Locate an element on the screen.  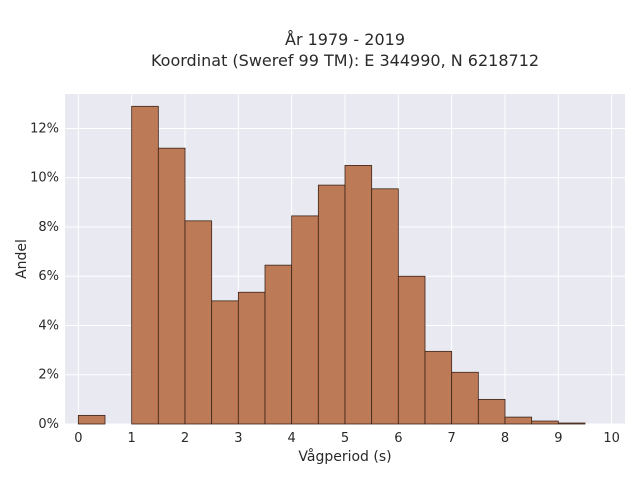
x-tick-label: 9 is located at coordinates (558, 438).